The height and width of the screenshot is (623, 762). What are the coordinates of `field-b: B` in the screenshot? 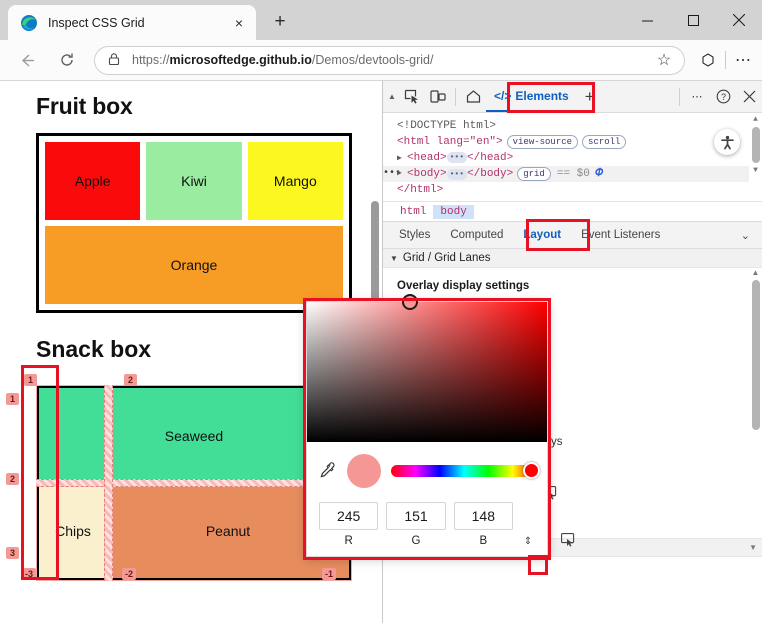 It's located at (483, 524).